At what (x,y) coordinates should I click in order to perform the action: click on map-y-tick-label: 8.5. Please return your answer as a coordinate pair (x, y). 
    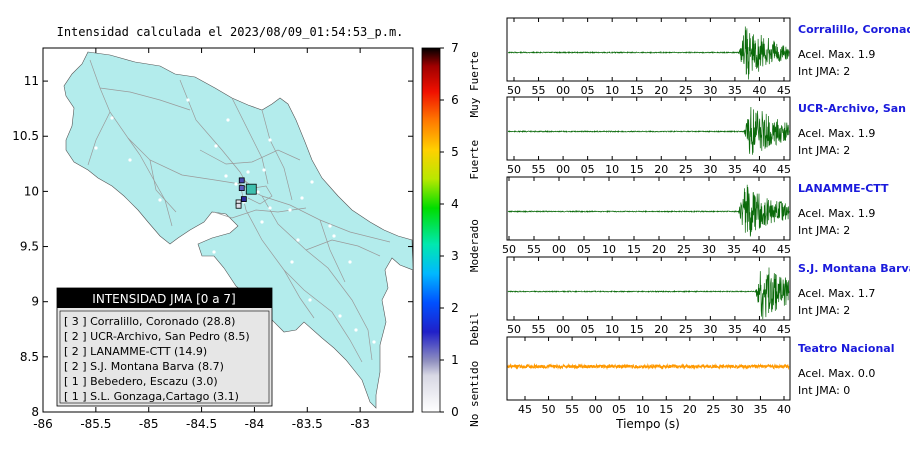
    Looking at the image, I should click on (29, 357).